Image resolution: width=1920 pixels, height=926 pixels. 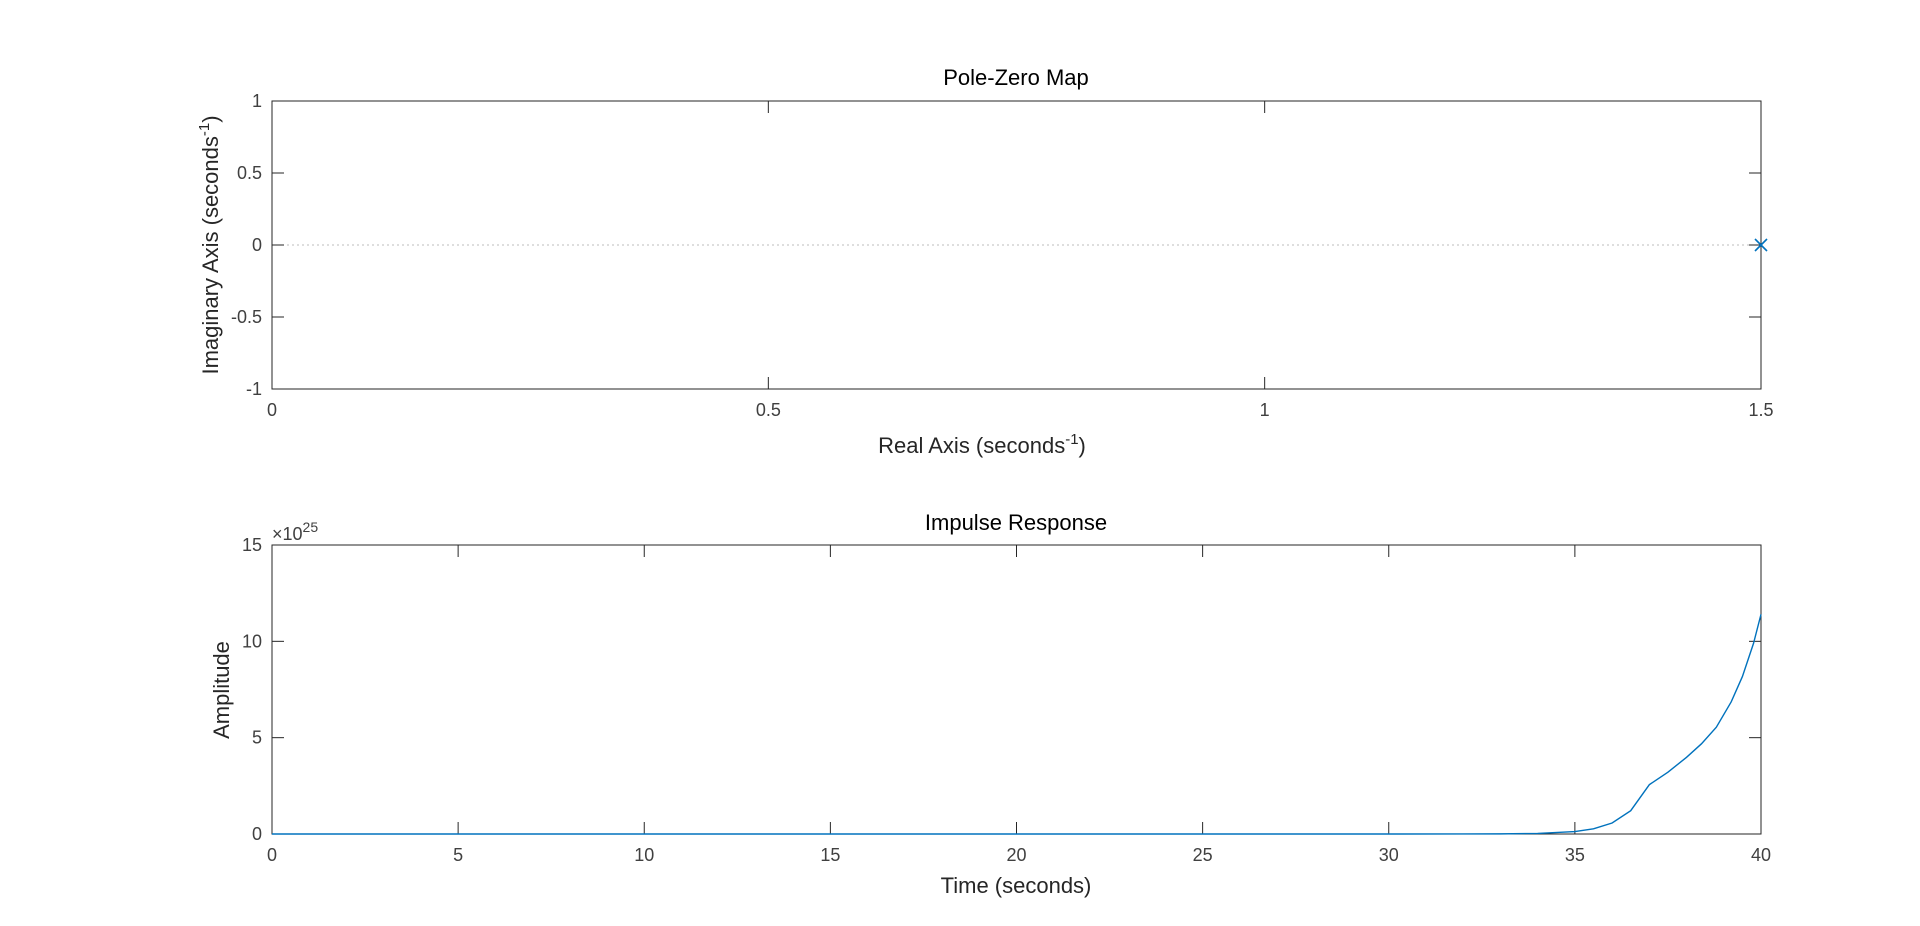 What do you see at coordinates (272, 410) in the screenshot?
I see `pole-zero-x-tick-label: 0` at bounding box center [272, 410].